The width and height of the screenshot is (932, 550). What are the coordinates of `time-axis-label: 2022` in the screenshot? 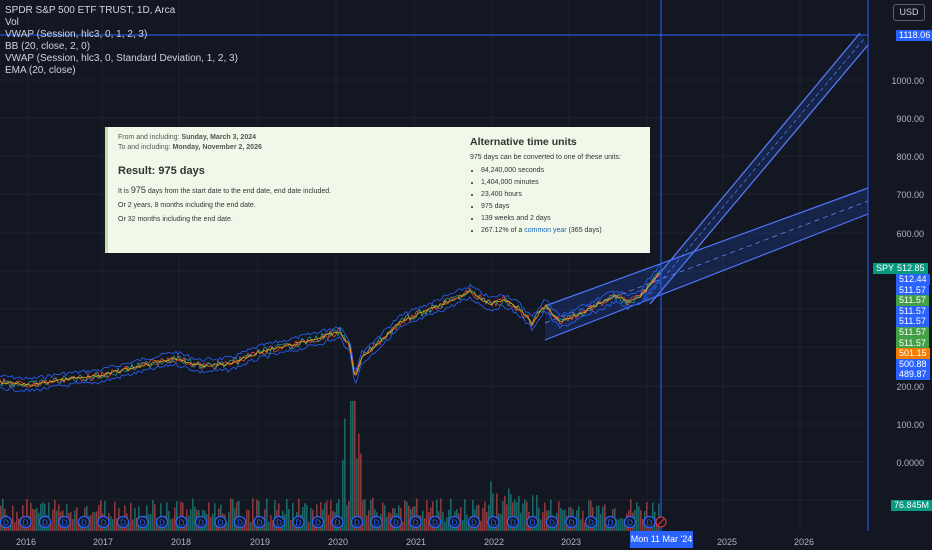 It's located at (494, 542).